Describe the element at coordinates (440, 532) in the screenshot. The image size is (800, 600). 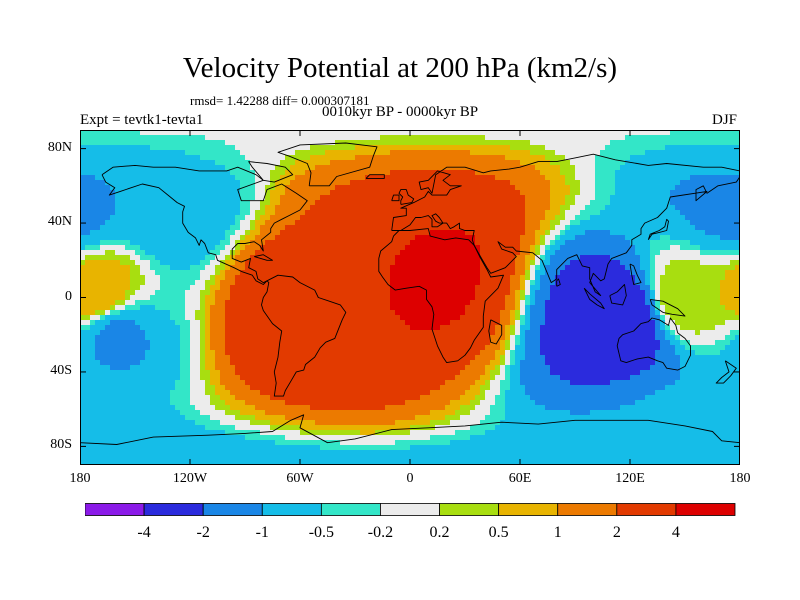
I see `colorbar-label: 0.2` at that location.